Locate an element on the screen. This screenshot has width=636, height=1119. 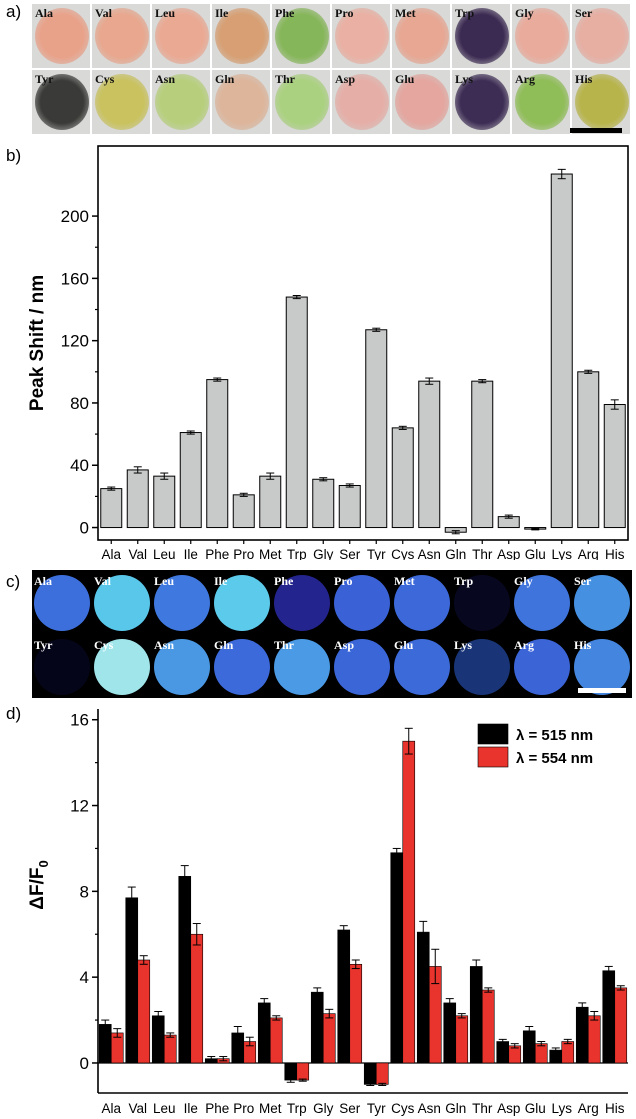
droplet-label: Phe is located at coordinates (284, 581).